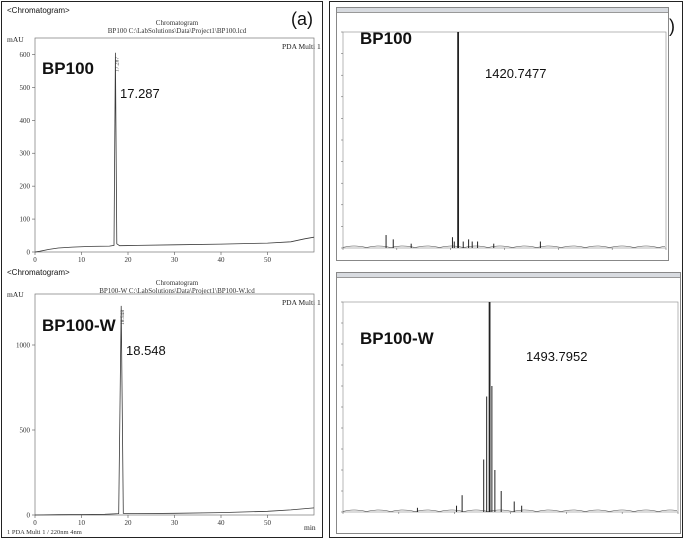 The height and width of the screenshot is (540, 685). I want to click on peak-retention-label: 18.548, so click(146, 350).